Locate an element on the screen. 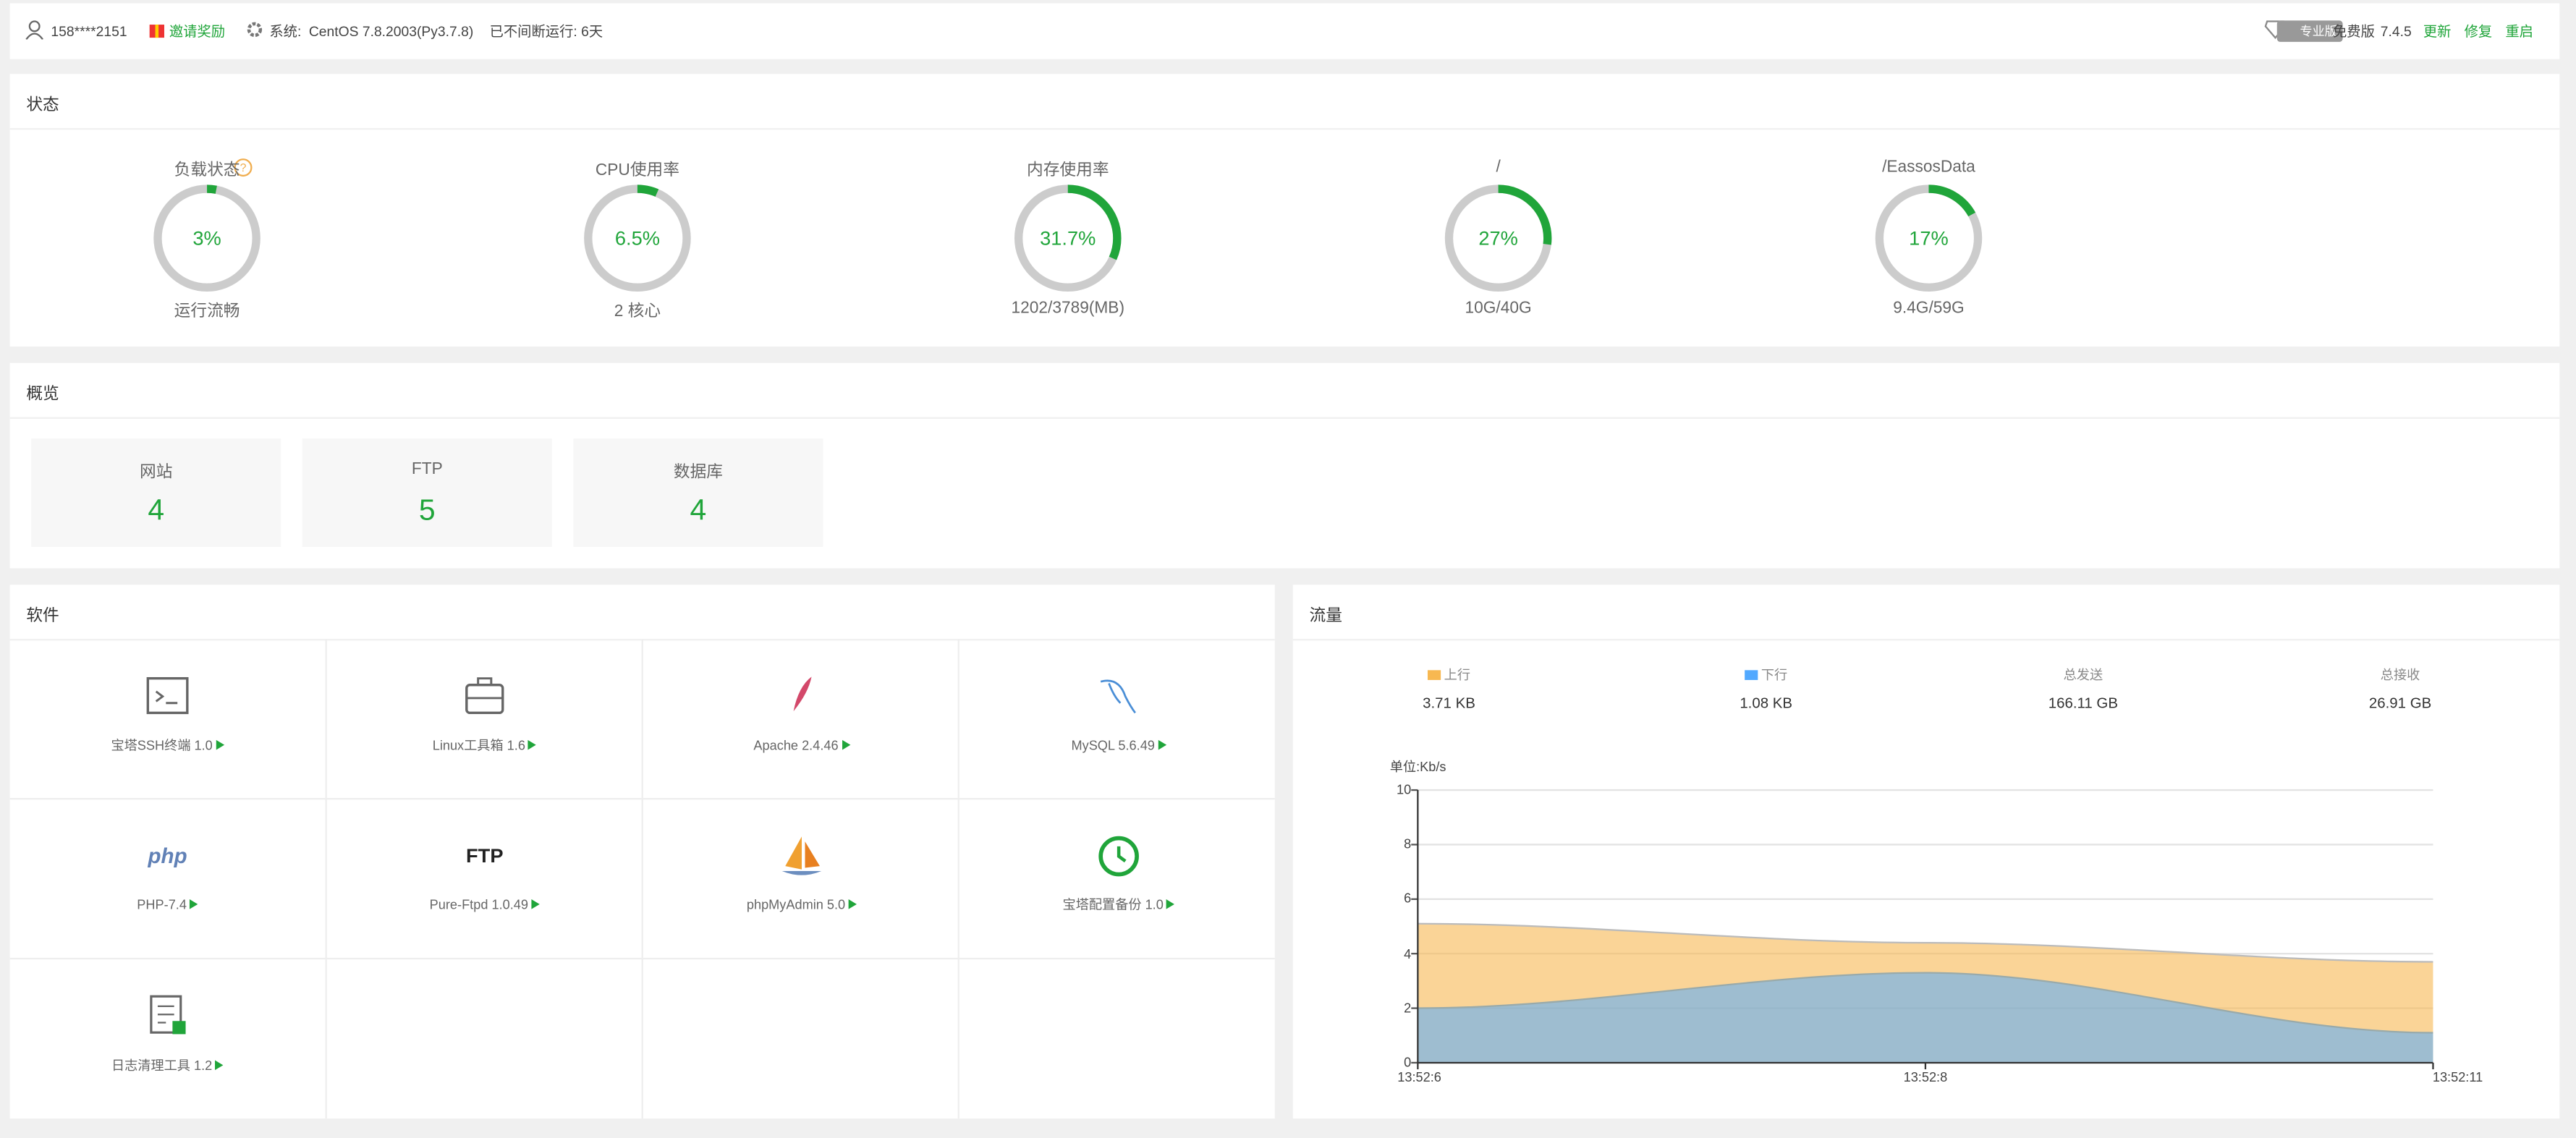  x-tick-label: 13:52:6 is located at coordinates (1419, 1077).